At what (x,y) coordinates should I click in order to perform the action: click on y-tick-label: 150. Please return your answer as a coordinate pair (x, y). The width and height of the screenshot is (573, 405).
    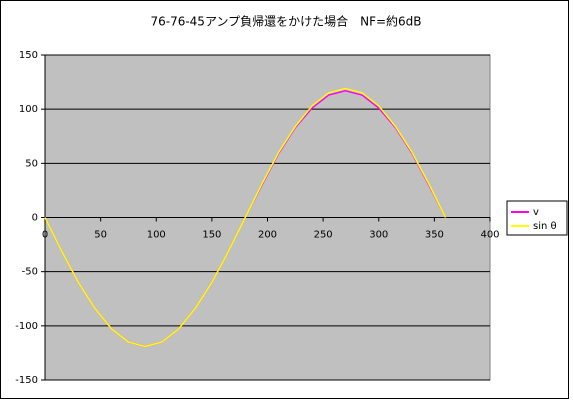
    Looking at the image, I should click on (28, 55).